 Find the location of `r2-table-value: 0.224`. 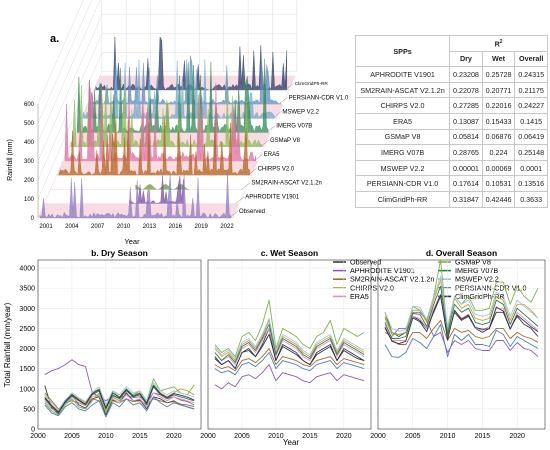

r2-table-value: 0.224 is located at coordinates (498, 152).